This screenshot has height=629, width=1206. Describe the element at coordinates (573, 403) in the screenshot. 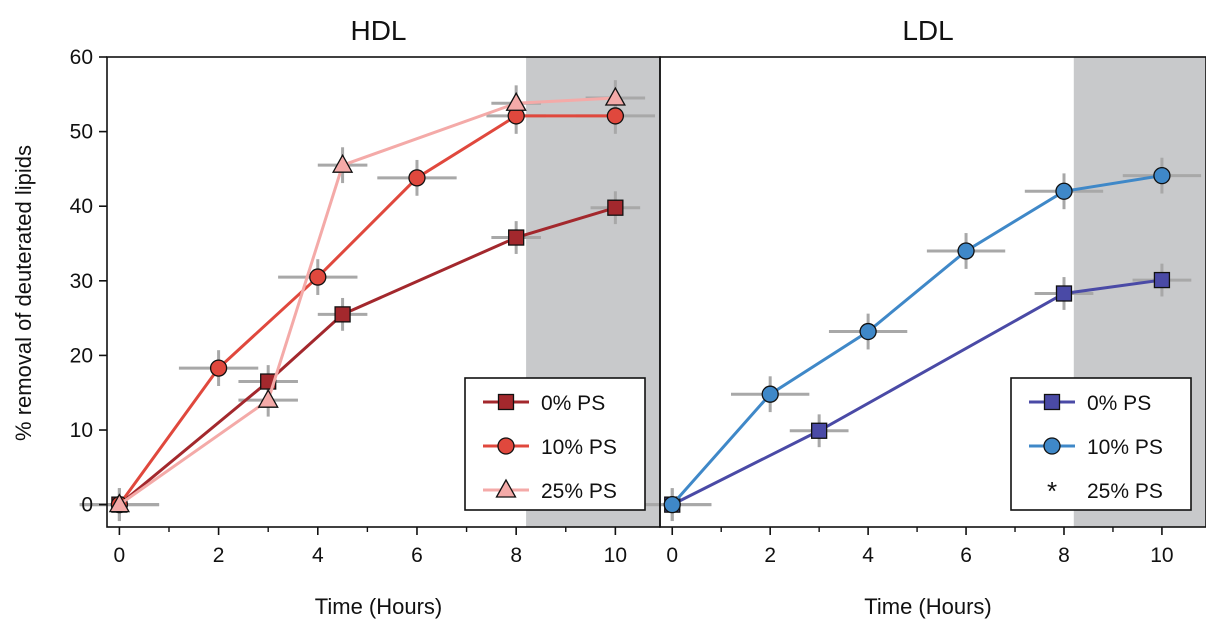

I see `hdl-legend-0-ps-label: 0% PS` at that location.